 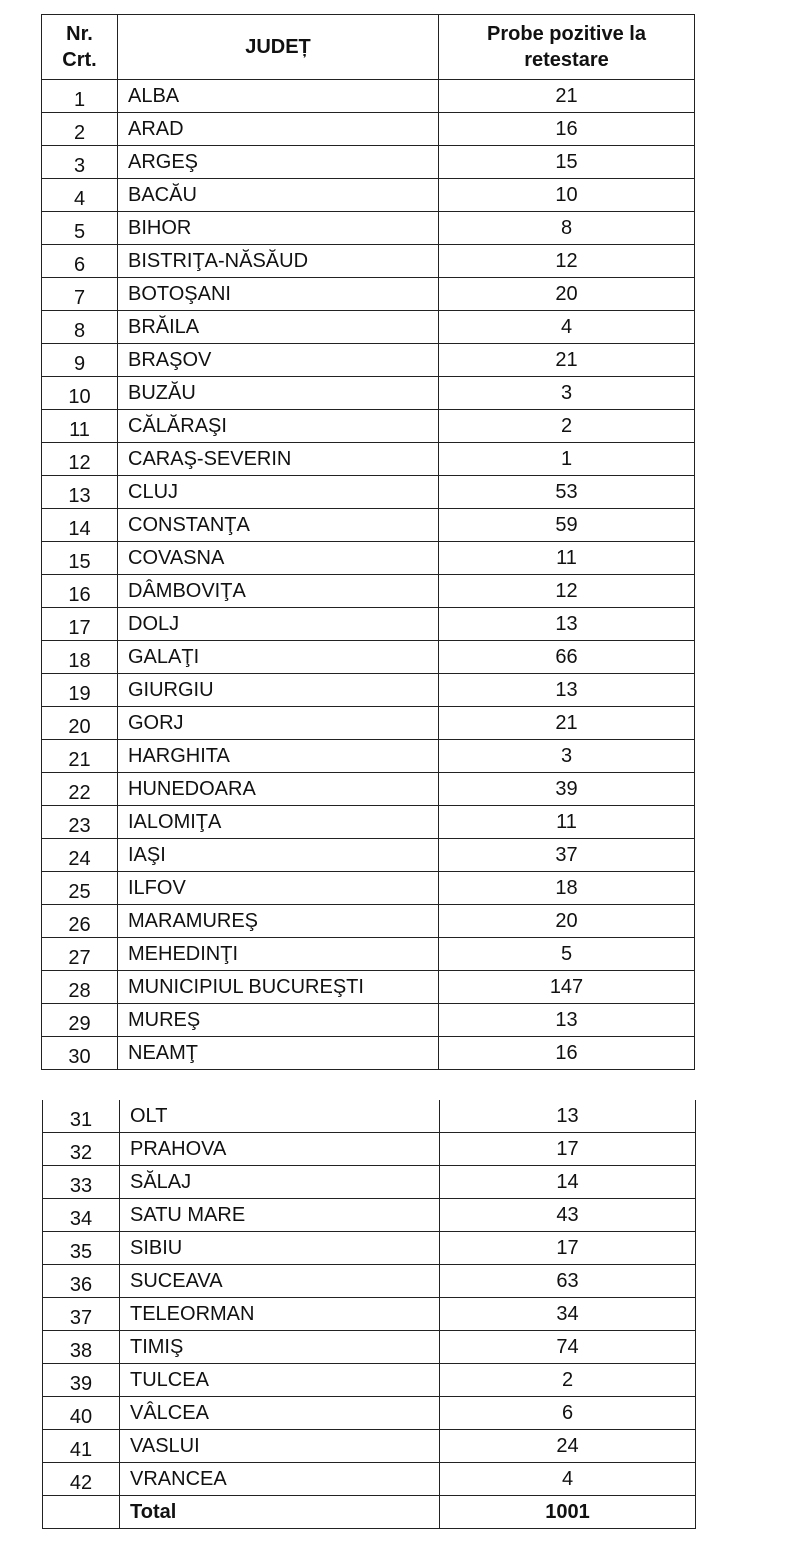 I want to click on row-number: 8, so click(x=79, y=327).